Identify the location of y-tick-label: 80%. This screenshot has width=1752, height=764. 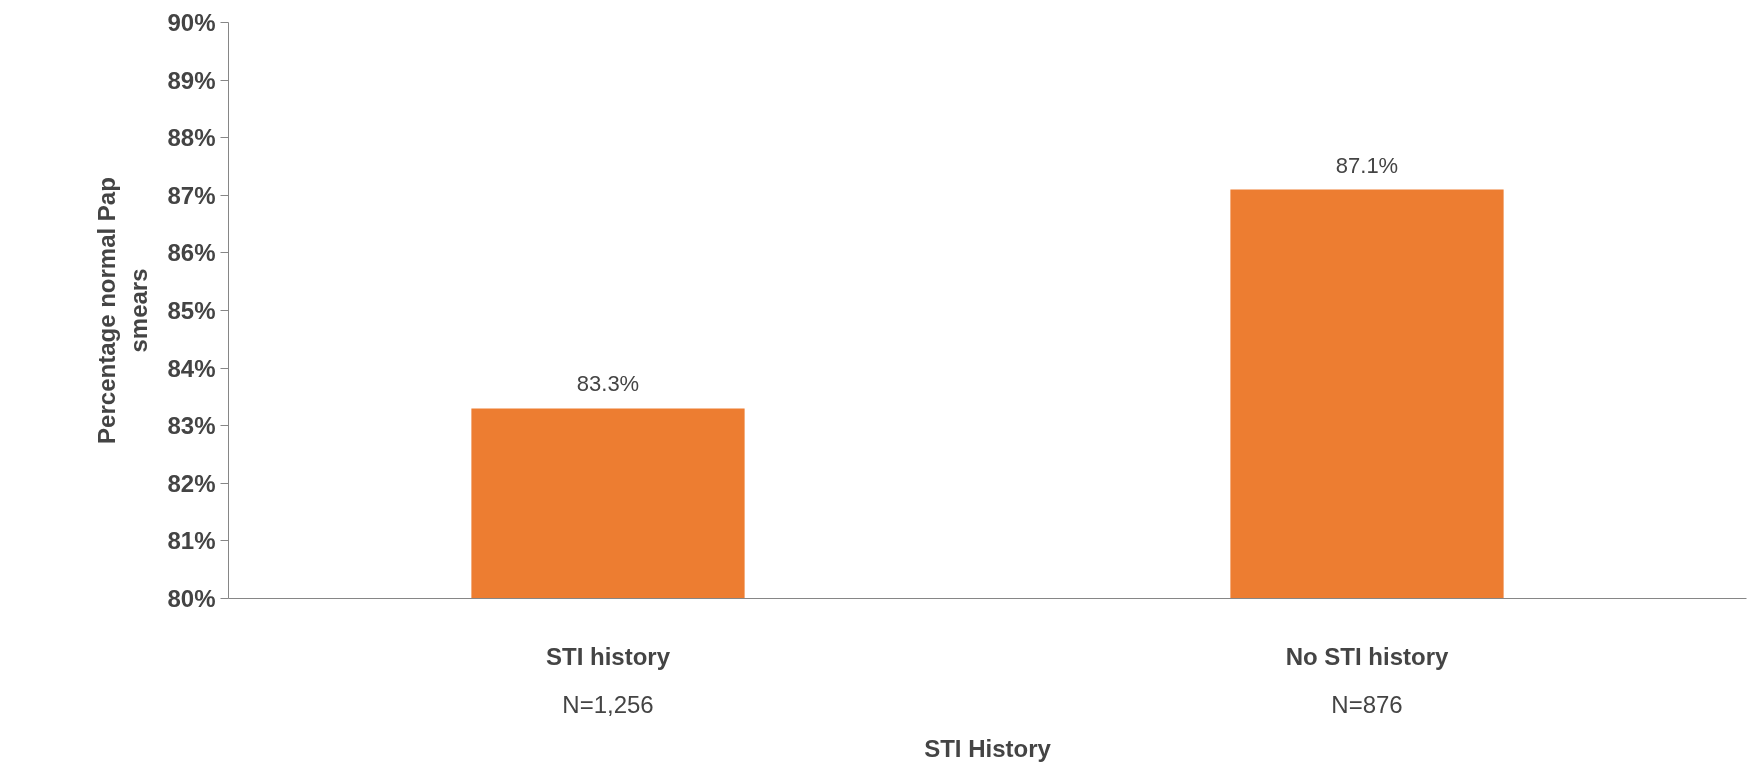
(191, 598).